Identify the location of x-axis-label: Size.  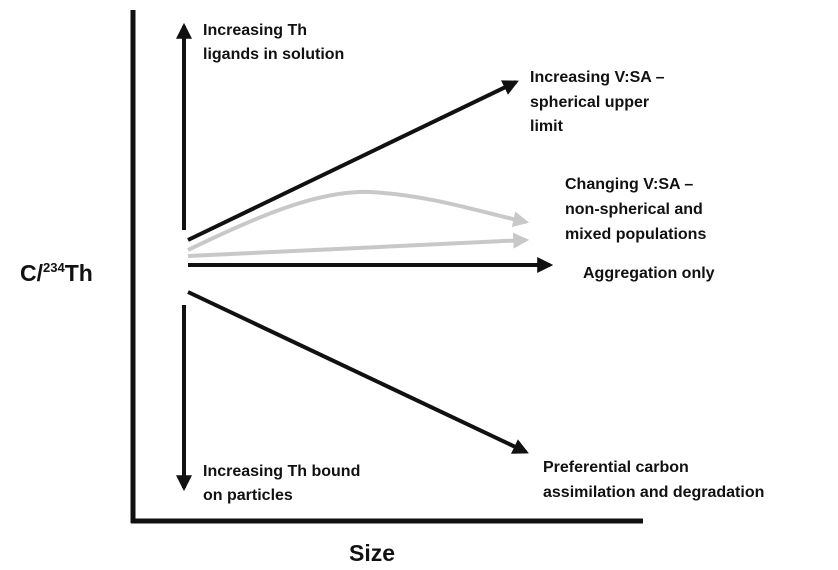
(372, 553).